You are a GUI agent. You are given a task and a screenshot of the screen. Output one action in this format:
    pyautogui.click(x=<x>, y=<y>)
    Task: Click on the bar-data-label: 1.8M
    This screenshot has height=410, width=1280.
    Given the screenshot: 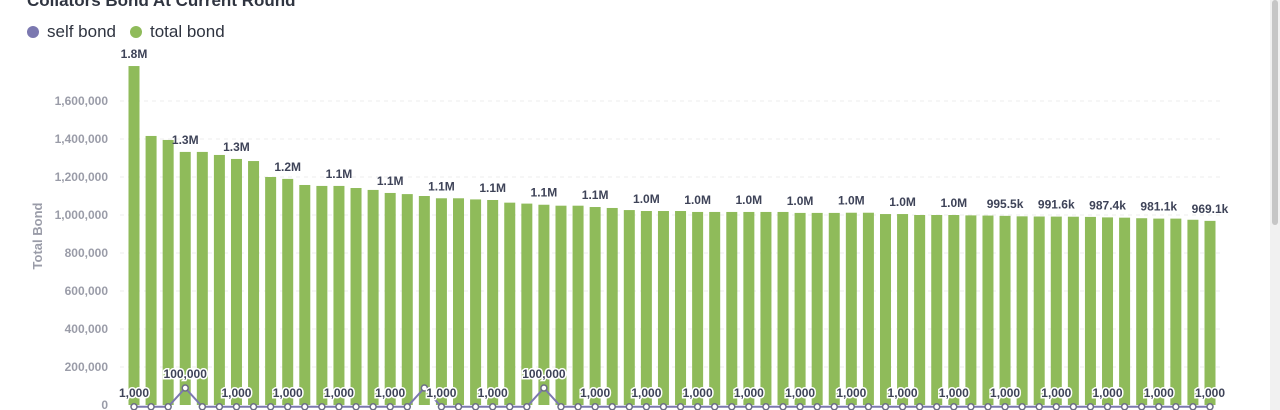 What is the action you would take?
    pyautogui.click(x=134, y=54)
    